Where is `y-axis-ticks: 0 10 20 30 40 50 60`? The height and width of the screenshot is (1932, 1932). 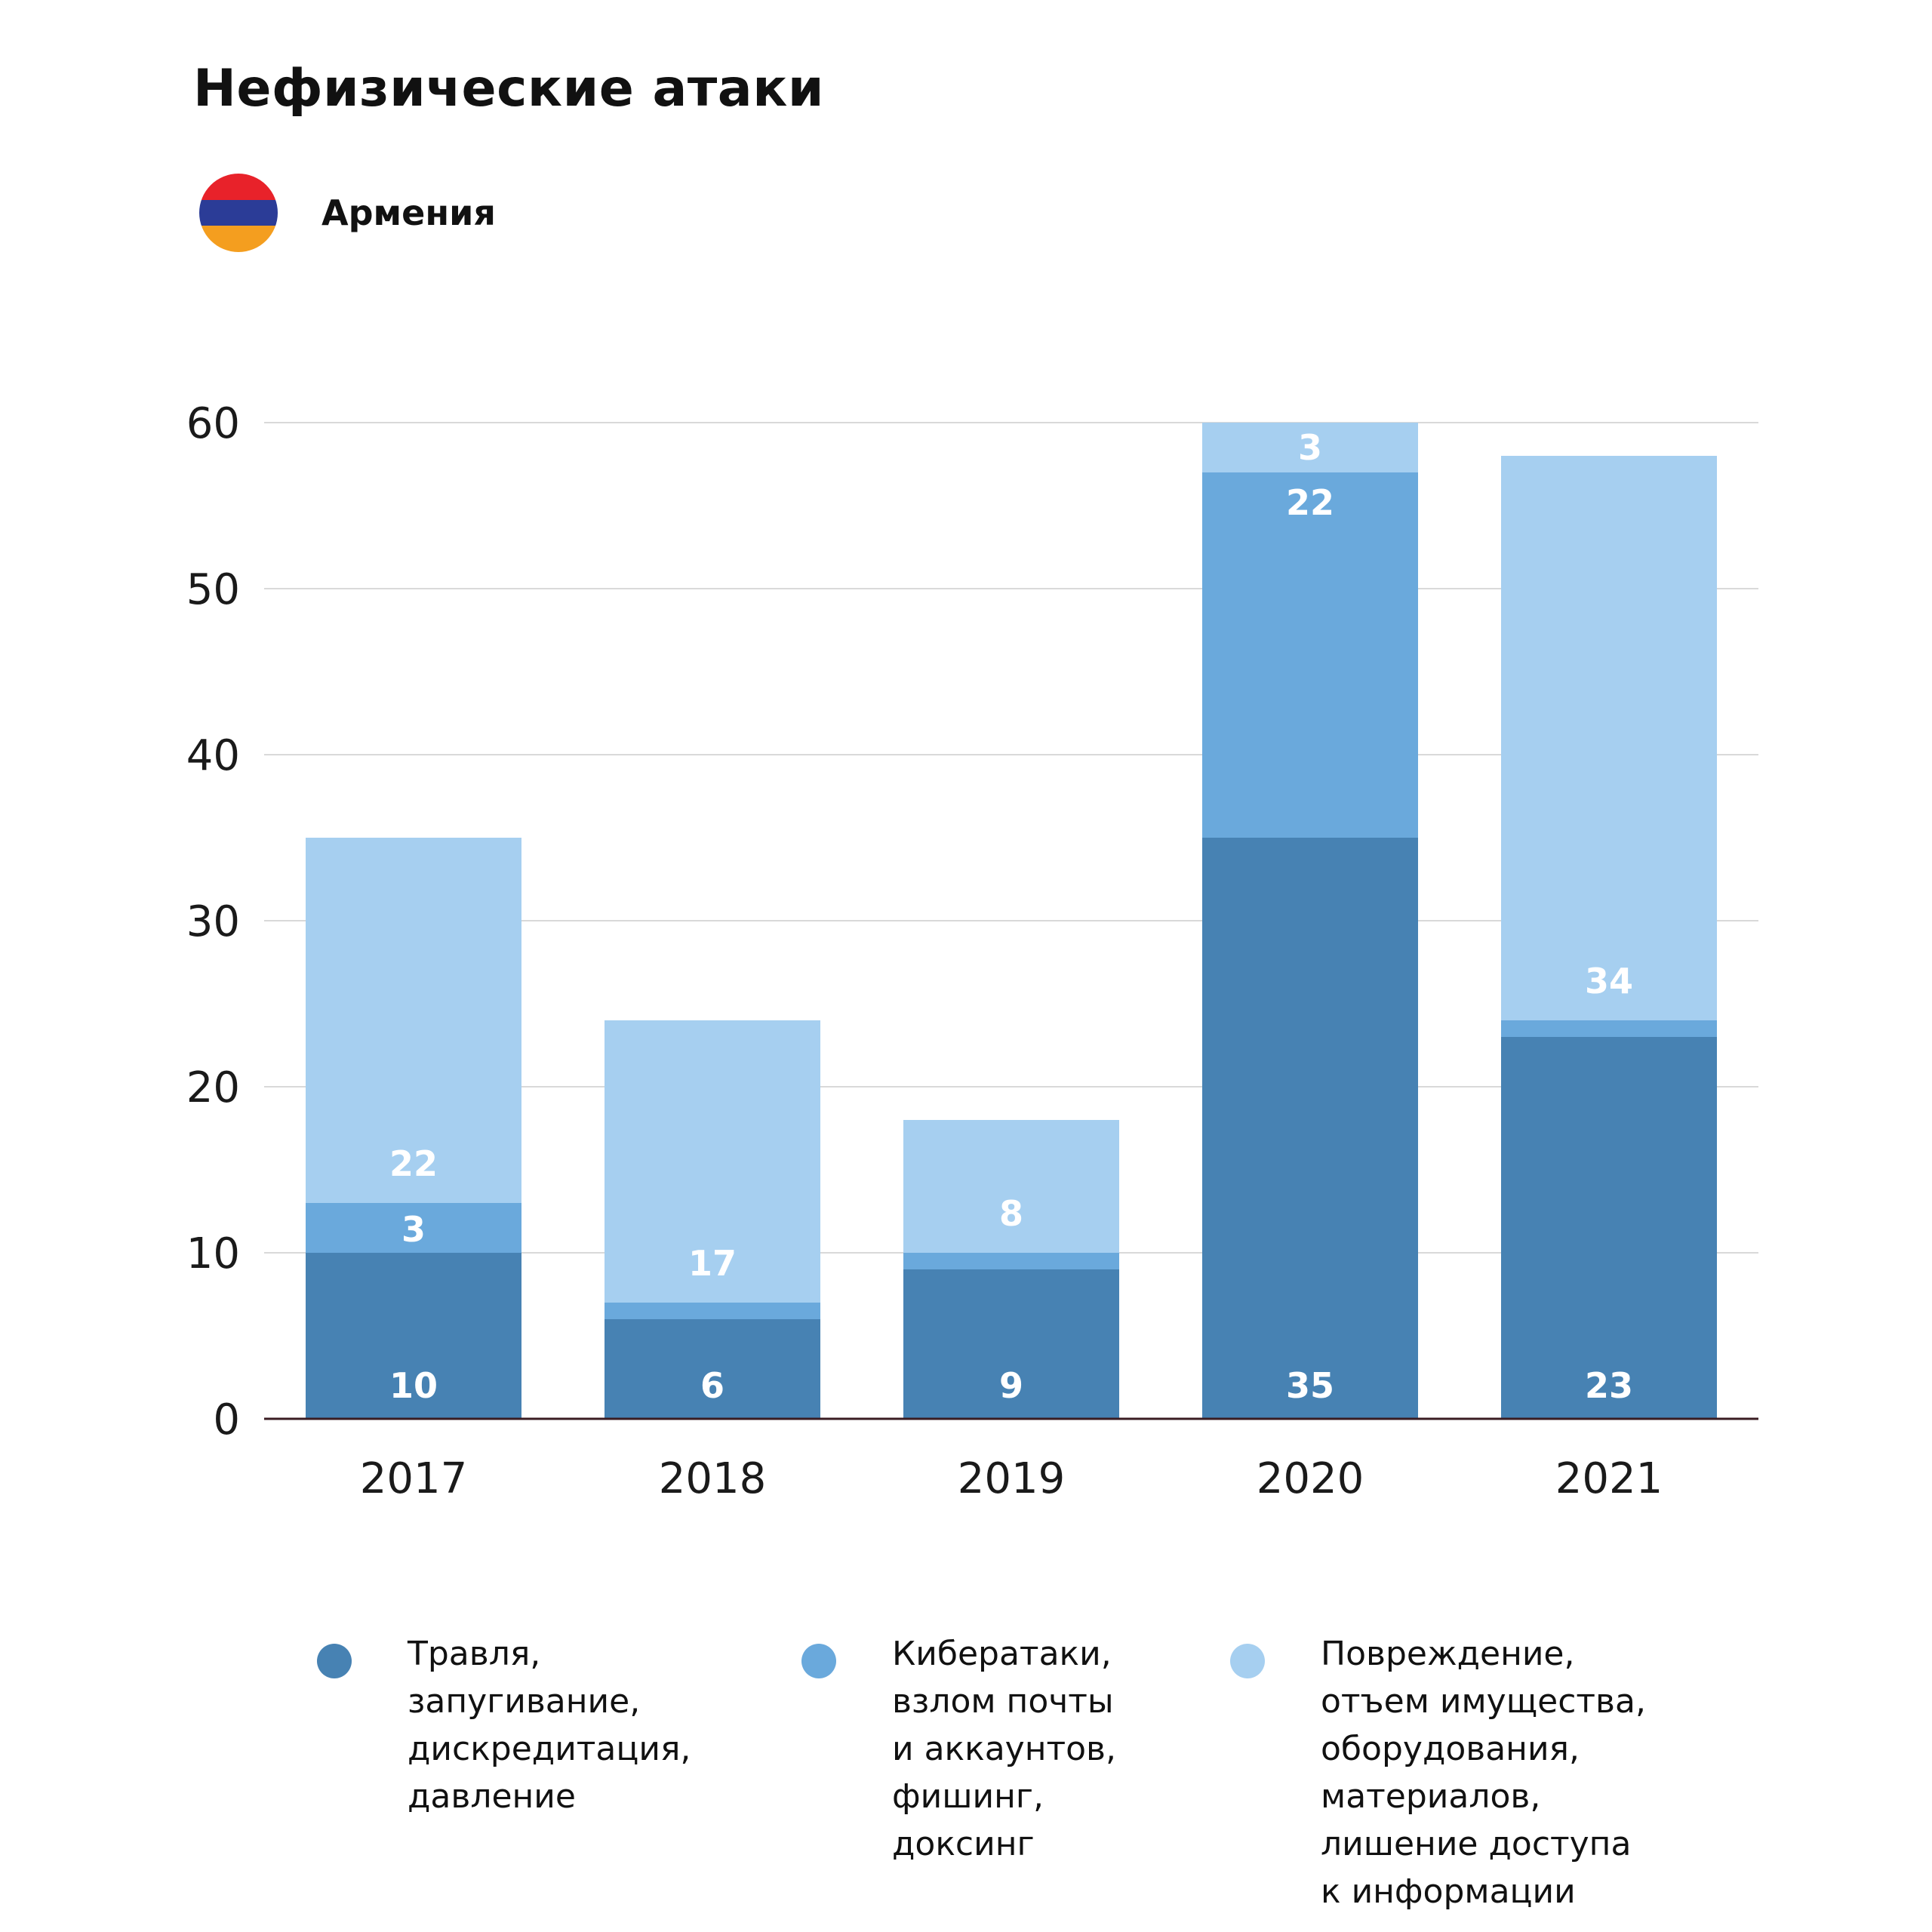
y-axis-ticks: 0 10 20 30 40 50 60 is located at coordinates (213, 921).